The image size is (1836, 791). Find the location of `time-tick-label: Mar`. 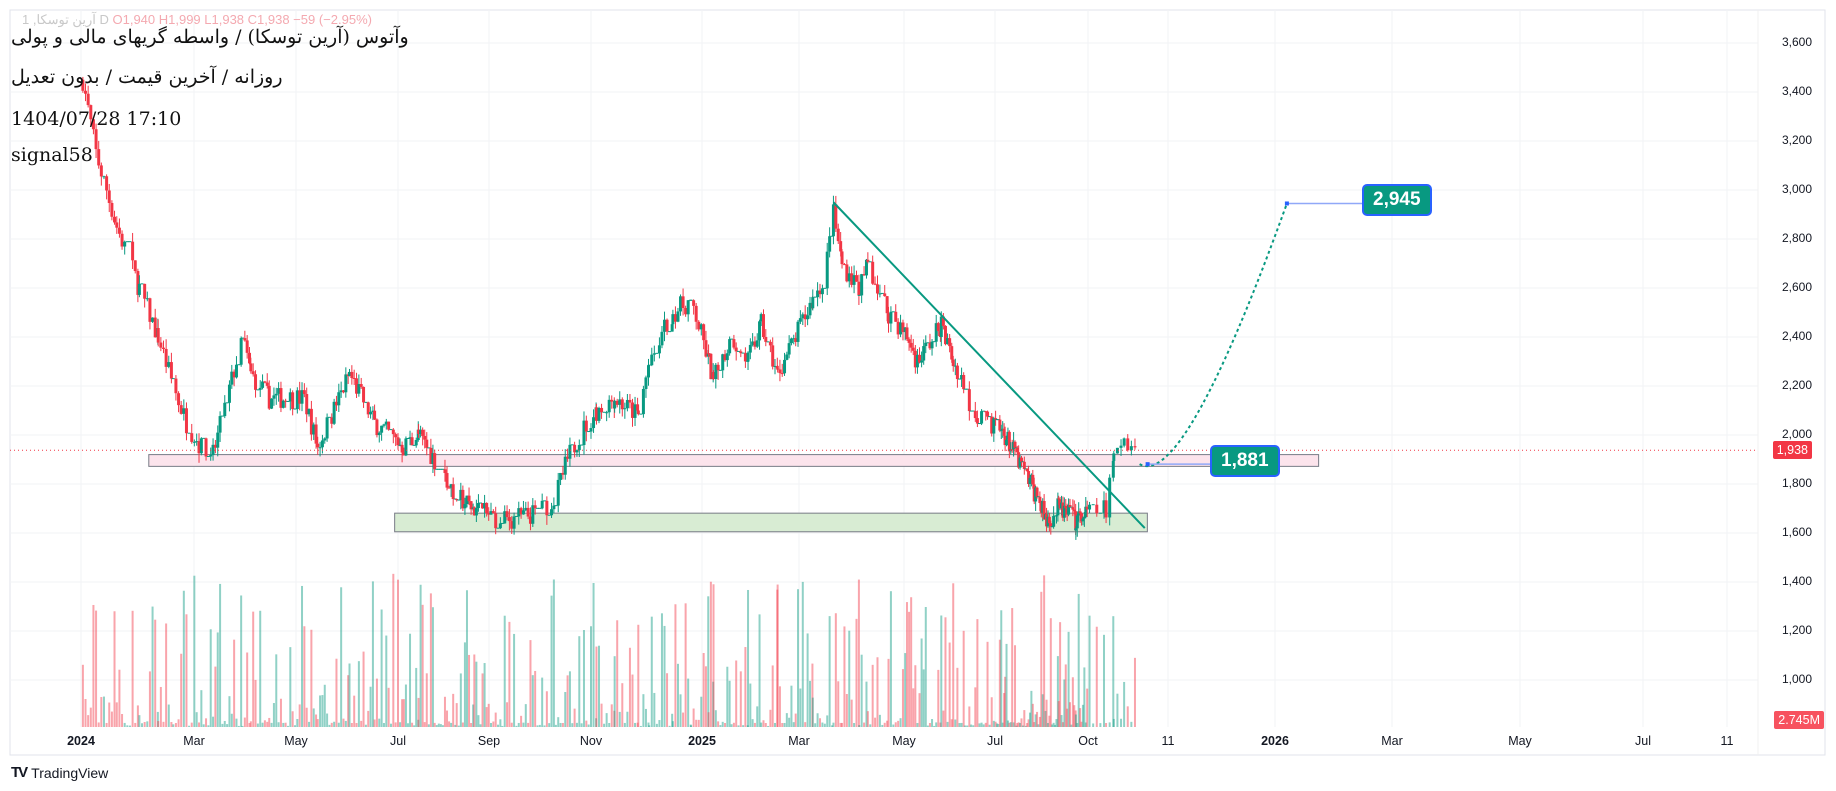

time-tick-label: Mar is located at coordinates (1392, 741).